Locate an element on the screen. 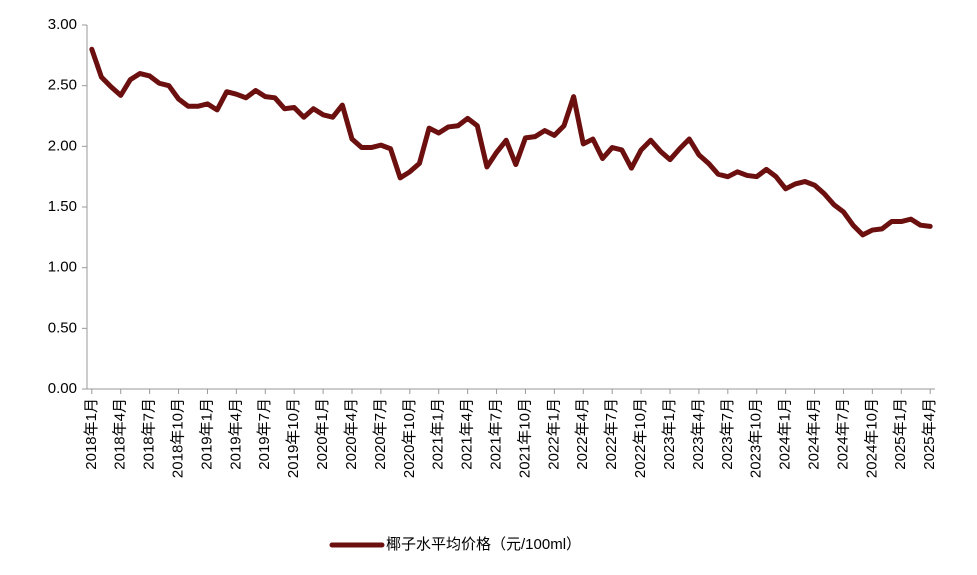  x-tick-label: 2025年4月 is located at coordinates (929, 434).